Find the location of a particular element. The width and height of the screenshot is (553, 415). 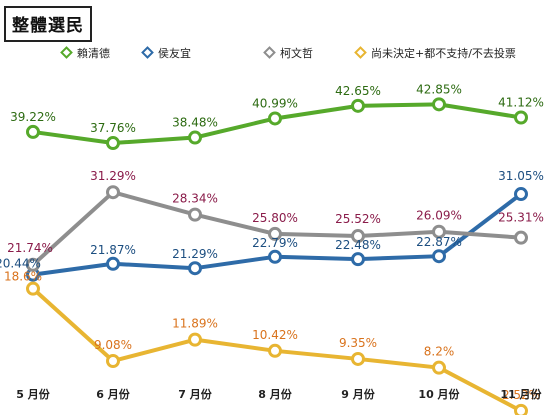

legend-item: 賴清德 is located at coordinates (85, 53).